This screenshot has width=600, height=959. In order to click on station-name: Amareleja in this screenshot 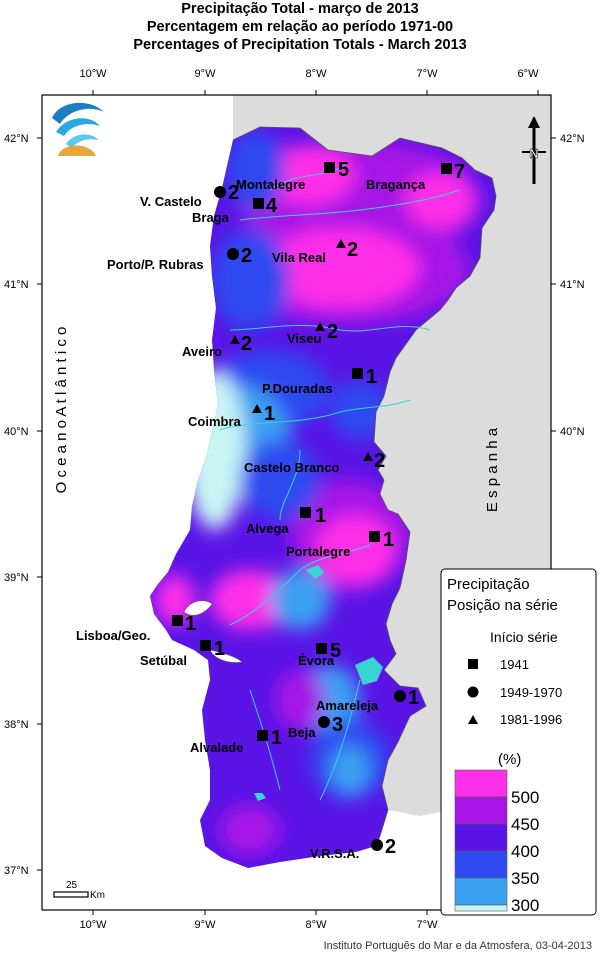, I will do `click(347, 705)`.